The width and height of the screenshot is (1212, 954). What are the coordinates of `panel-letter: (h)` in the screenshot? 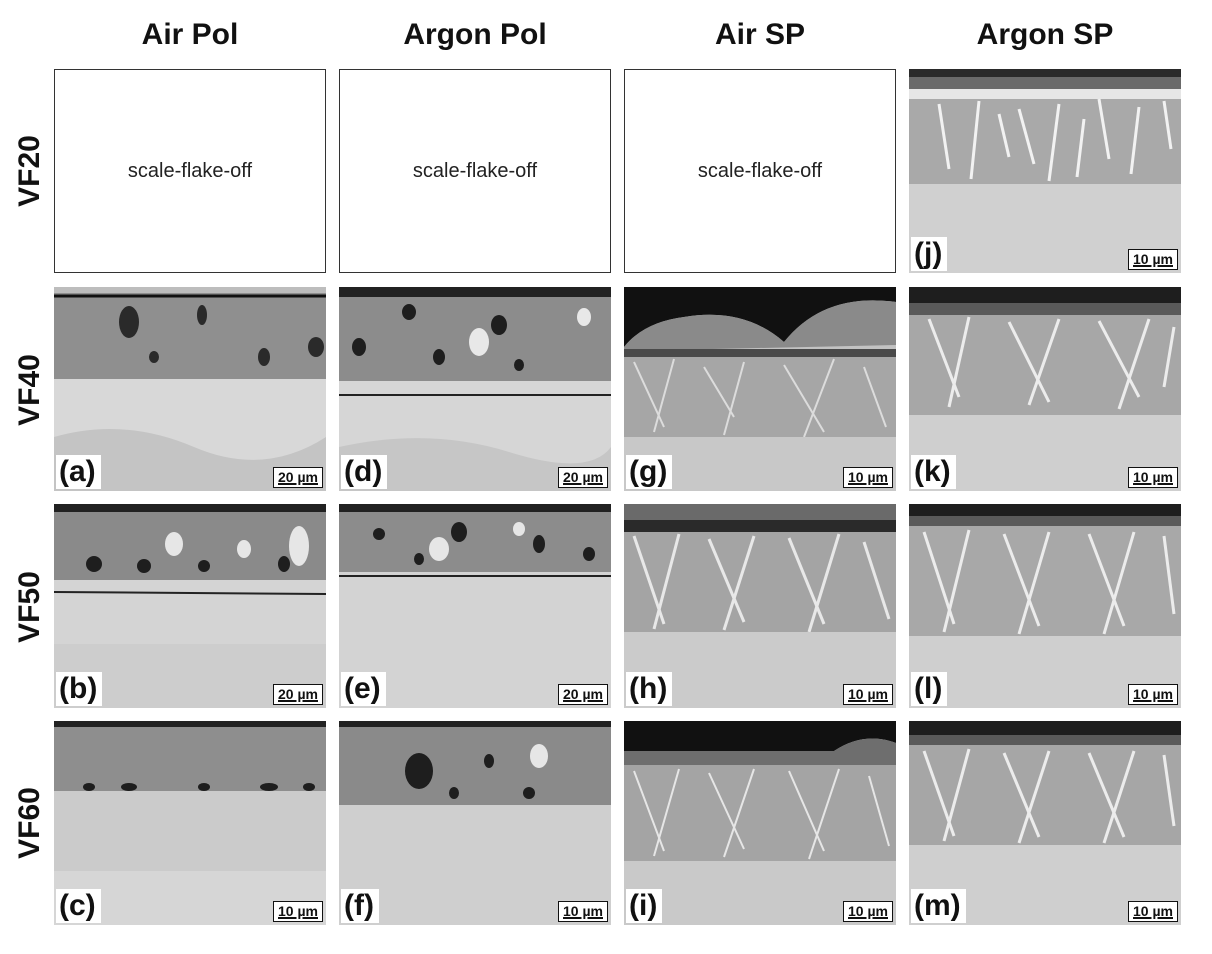 It's located at (649, 689).